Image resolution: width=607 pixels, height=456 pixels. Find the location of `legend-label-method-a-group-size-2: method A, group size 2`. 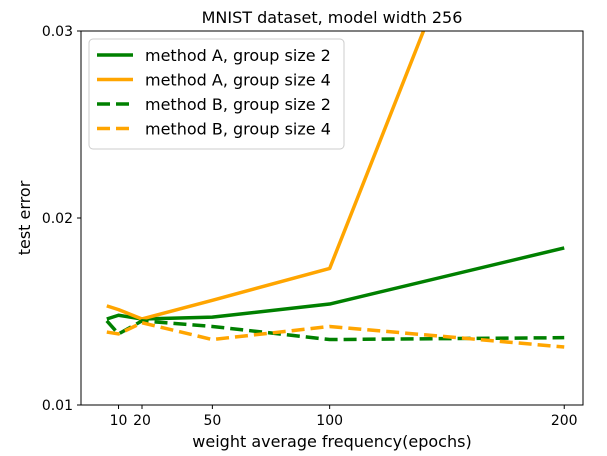

legend-label-method-a-group-size-2: method A, group size 2 is located at coordinates (238, 55).